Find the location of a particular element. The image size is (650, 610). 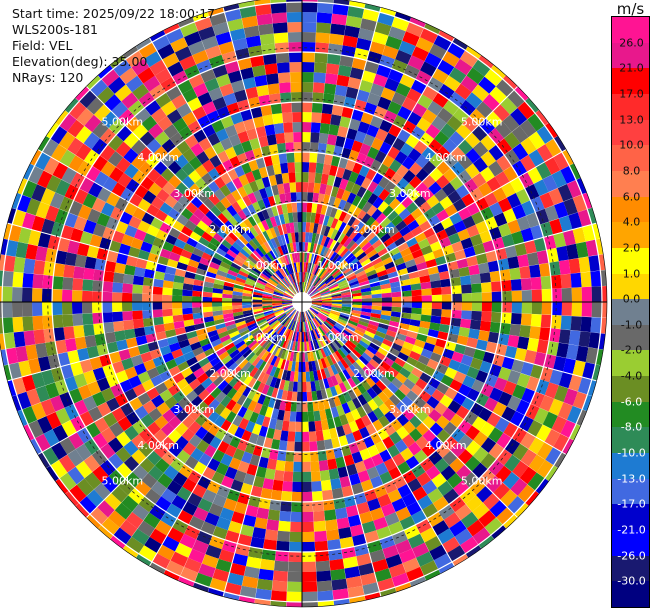

range-ring-label: 4.00km is located at coordinates (158, 157).